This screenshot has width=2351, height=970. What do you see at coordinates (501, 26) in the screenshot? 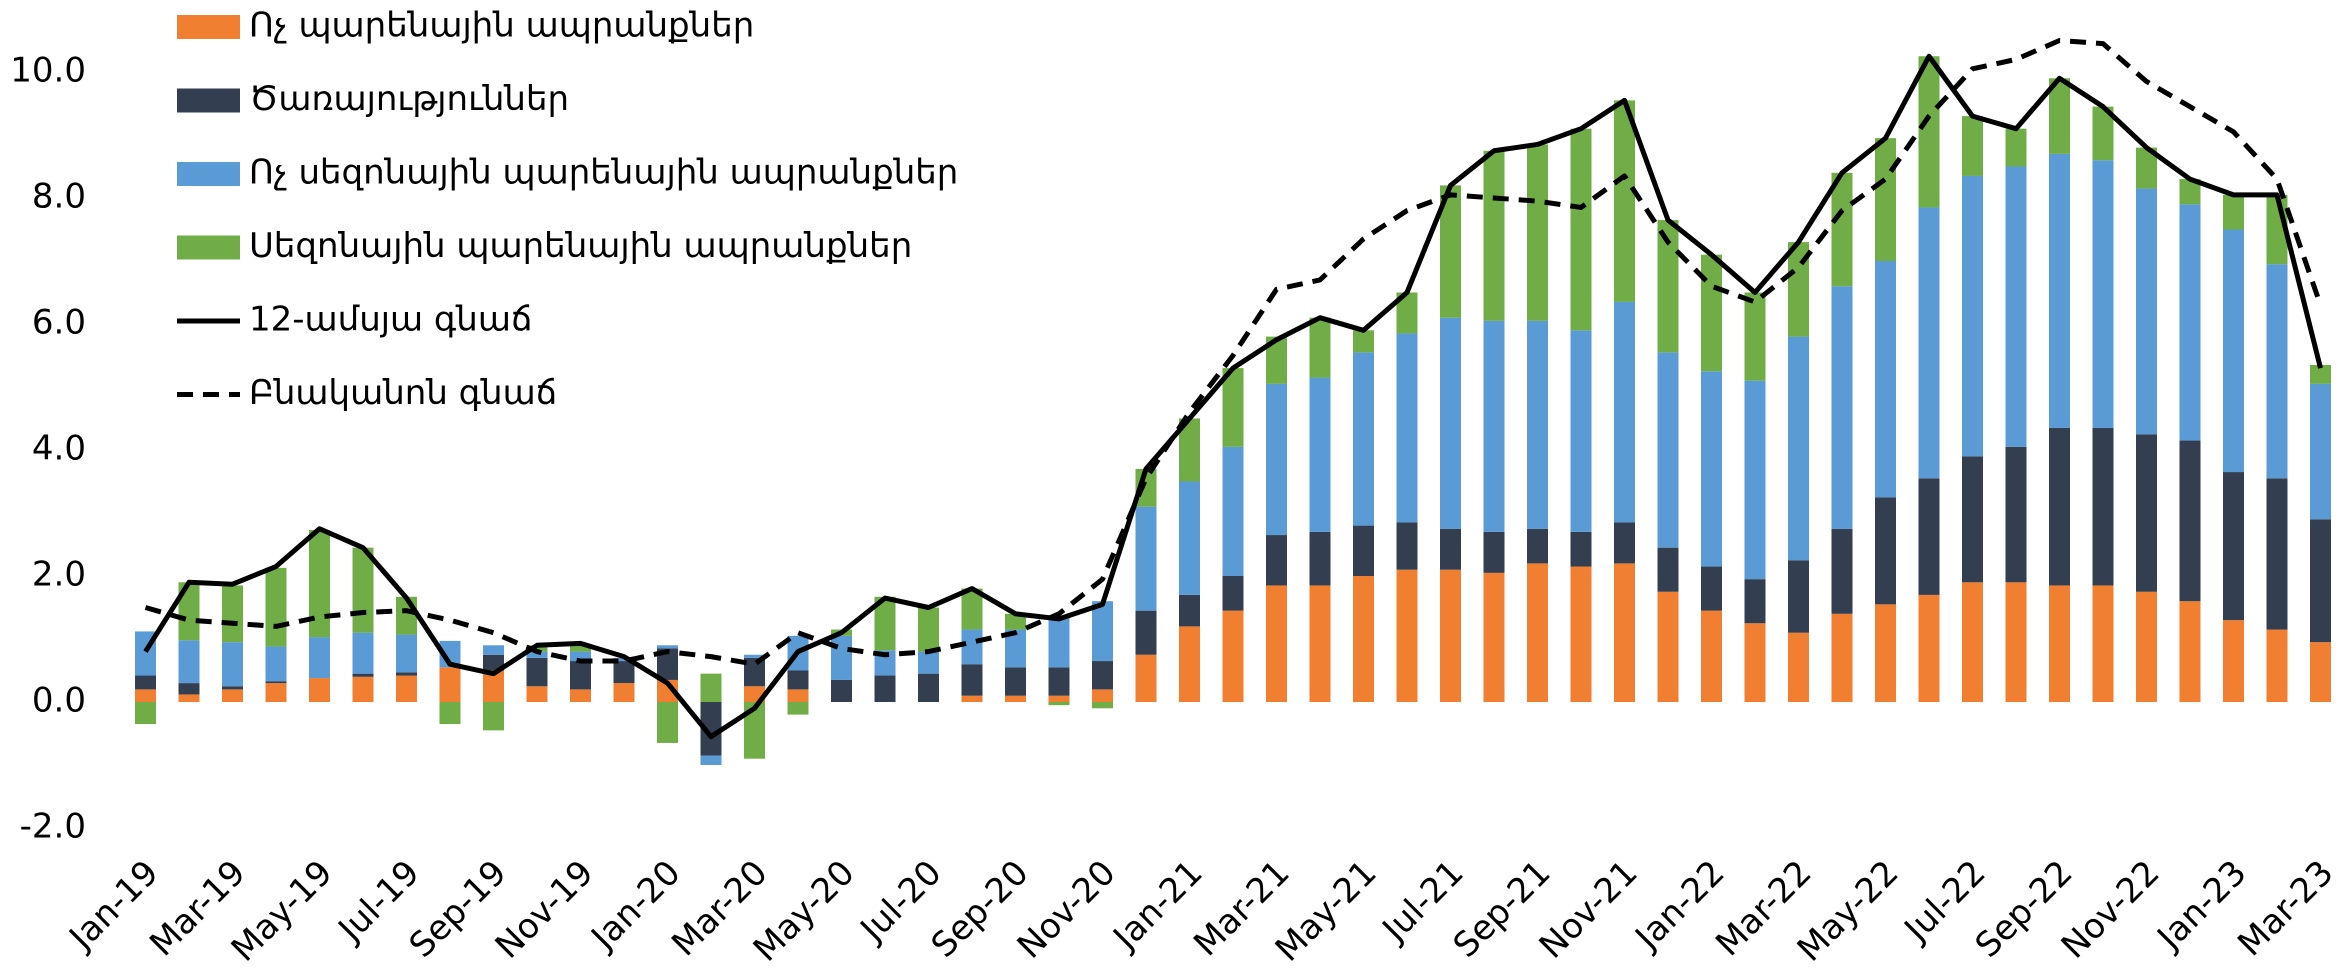
I see `legend-label: Ոչ պարենային ապրանքներ` at bounding box center [501, 26].